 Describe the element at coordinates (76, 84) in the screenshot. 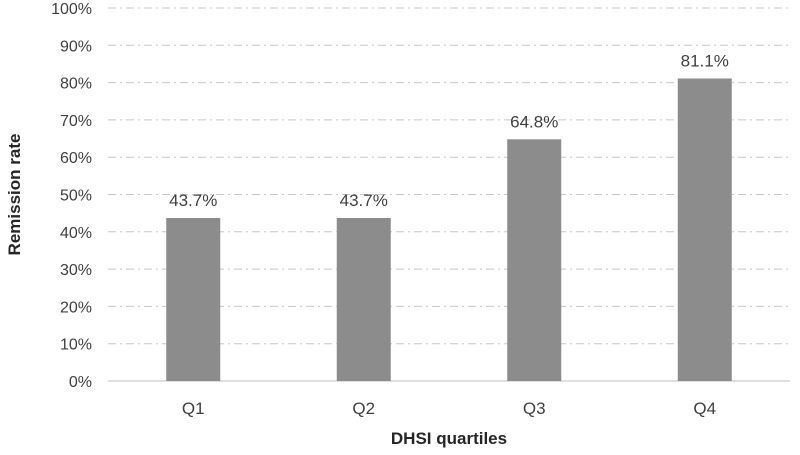

I see `y-tick-label: 80%` at that location.